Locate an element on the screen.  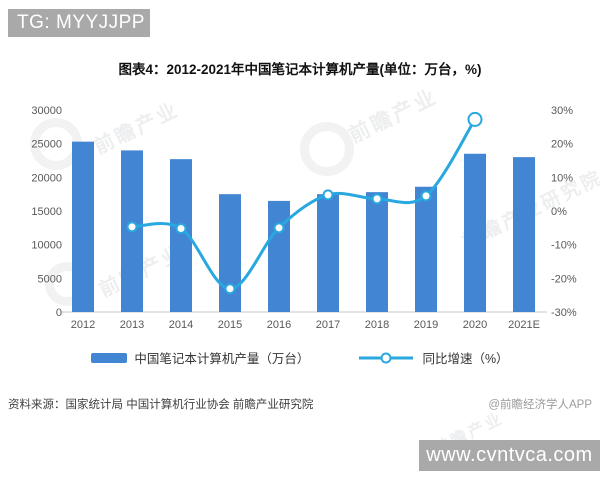
legend-item-production: 中国笔记本计算机产量（万台） is located at coordinates (200, 357).